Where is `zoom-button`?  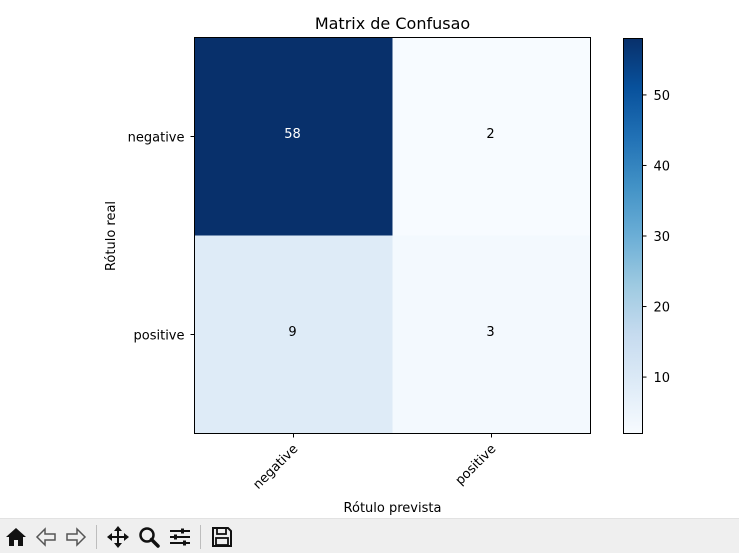 zoom-button is located at coordinates (149, 537).